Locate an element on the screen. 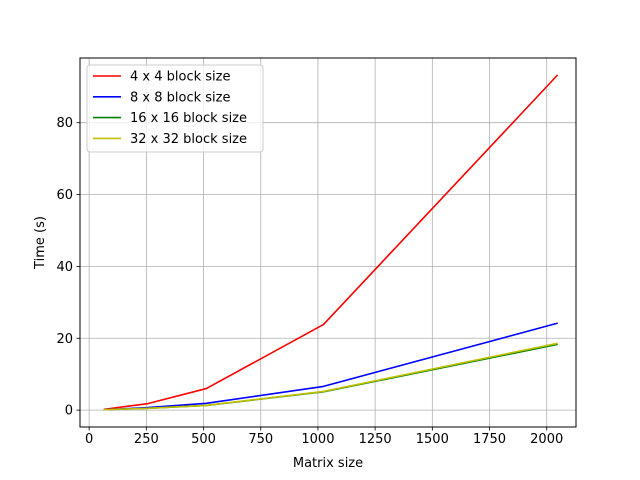 This screenshot has height=480, width=640. x-axis-label: Matrix size is located at coordinates (328, 463).